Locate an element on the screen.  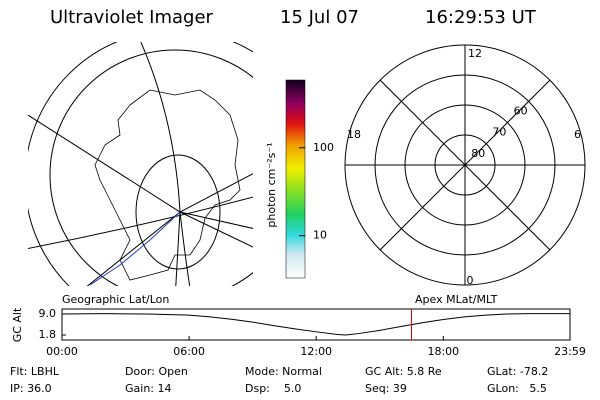
x-tick-label: 06:00 is located at coordinates (189, 351).